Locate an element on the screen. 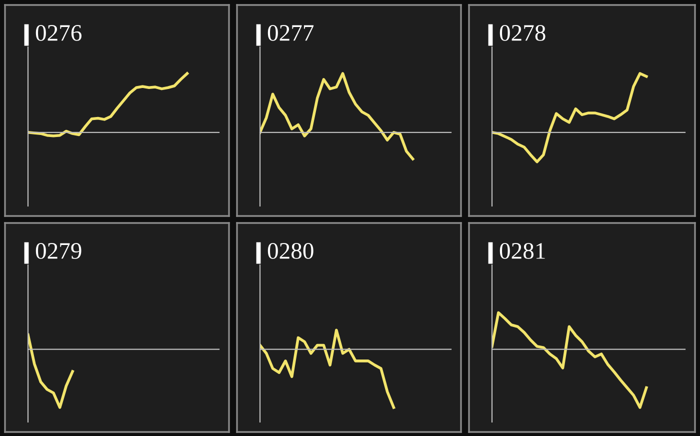  chart-title: 0280 is located at coordinates (291, 250).